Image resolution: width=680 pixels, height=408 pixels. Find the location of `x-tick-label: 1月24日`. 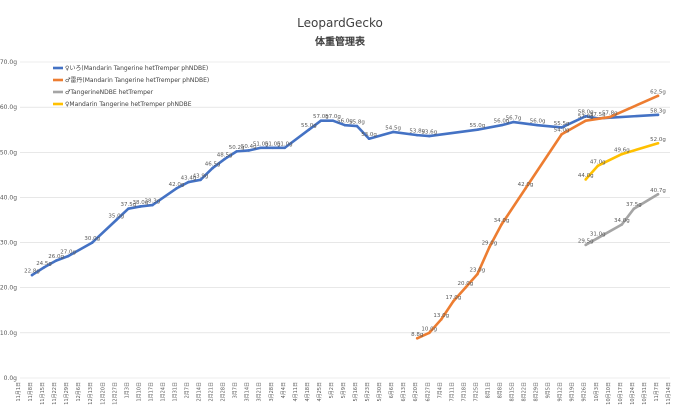

x-tick-label: 1月24日 is located at coordinates (163, 392).